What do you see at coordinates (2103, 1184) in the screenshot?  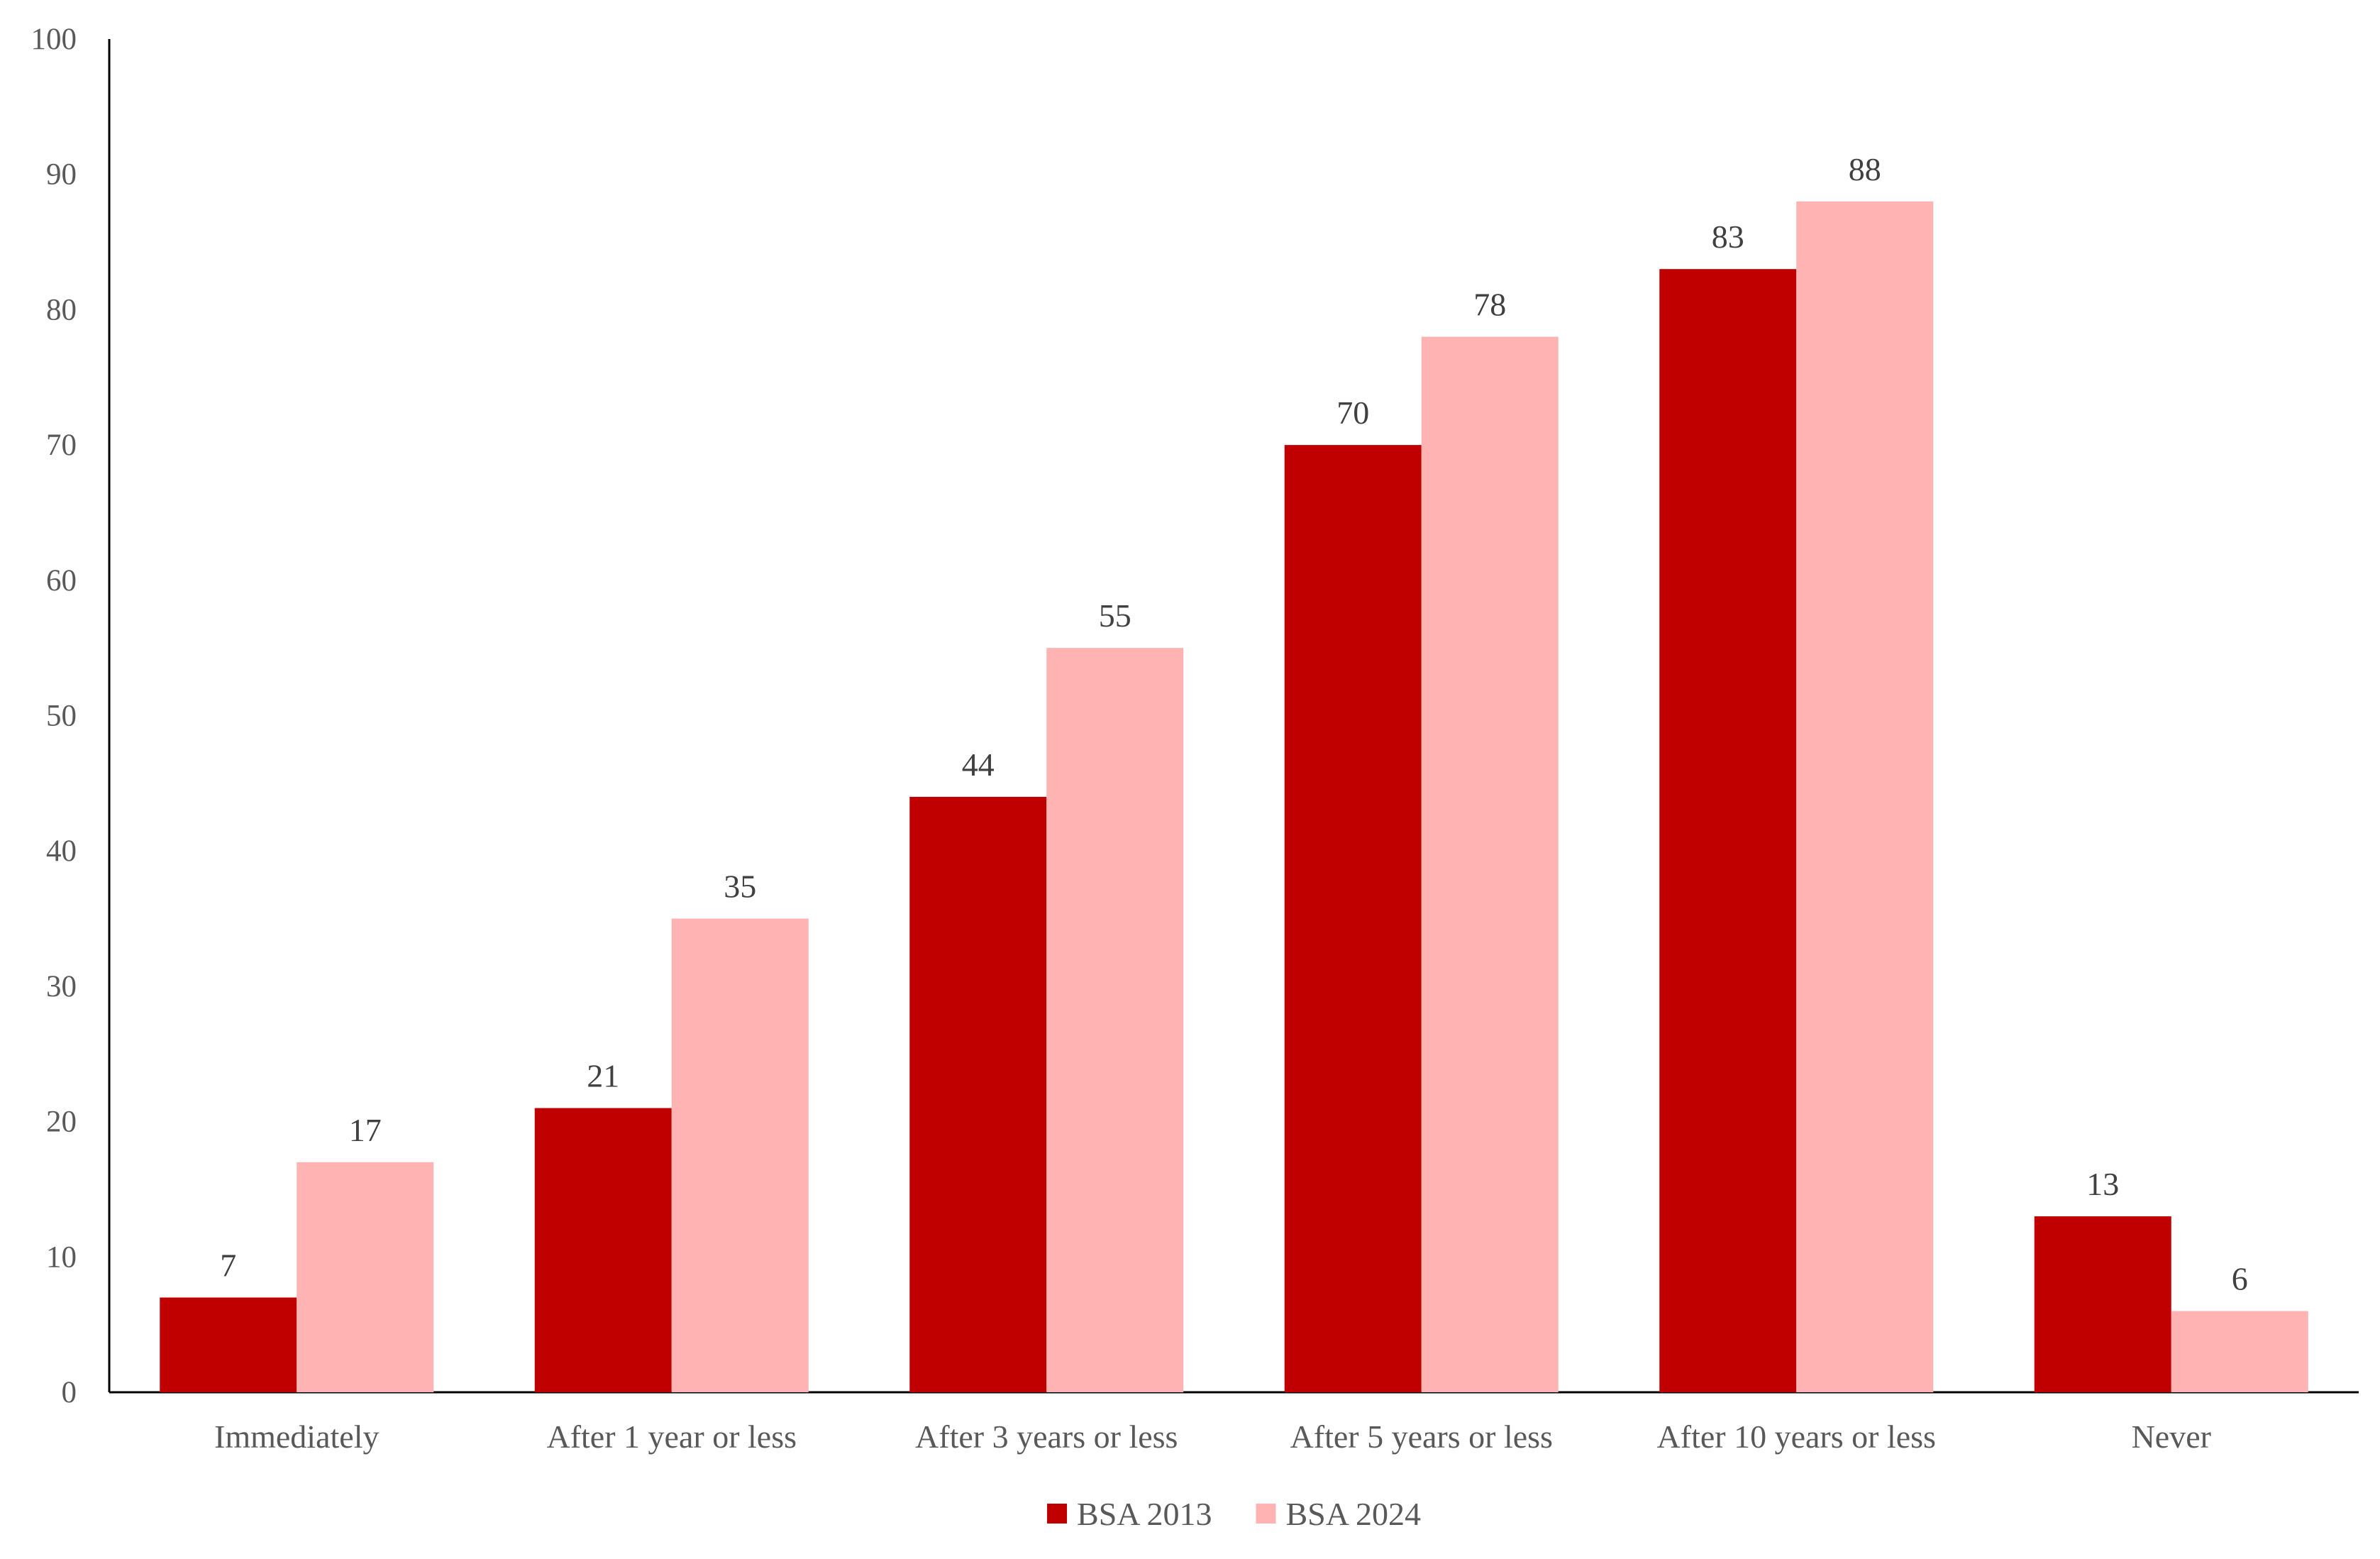 I see `data-label: 13` at bounding box center [2103, 1184].